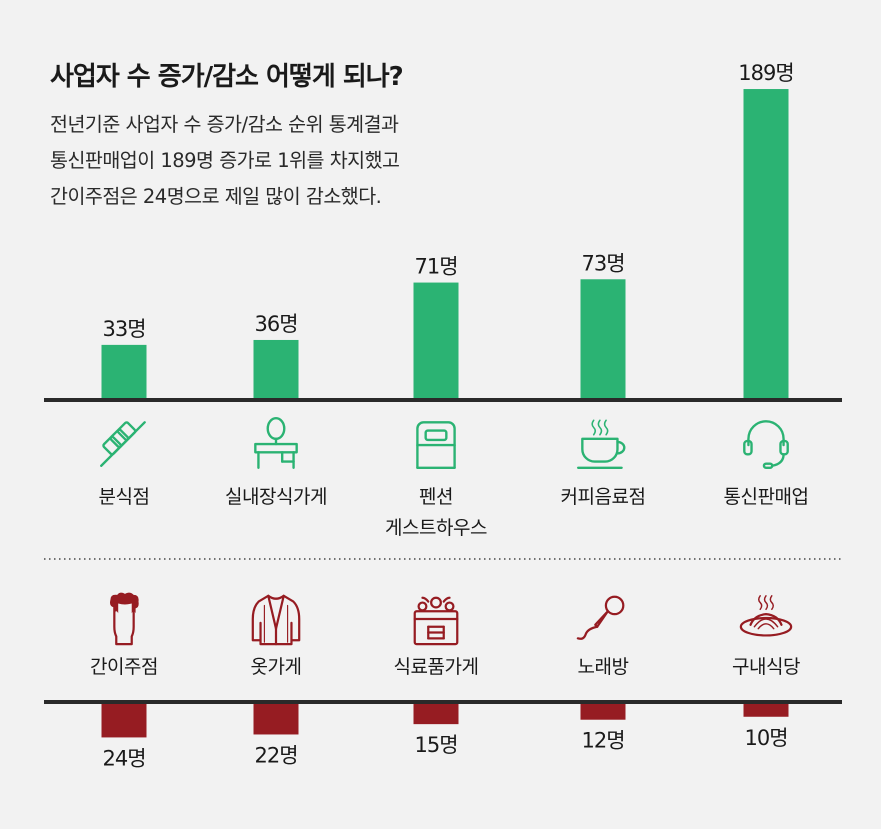 This screenshot has width=881, height=829. What do you see at coordinates (124, 618) in the screenshot?
I see `beer-glass-icon` at bounding box center [124, 618].